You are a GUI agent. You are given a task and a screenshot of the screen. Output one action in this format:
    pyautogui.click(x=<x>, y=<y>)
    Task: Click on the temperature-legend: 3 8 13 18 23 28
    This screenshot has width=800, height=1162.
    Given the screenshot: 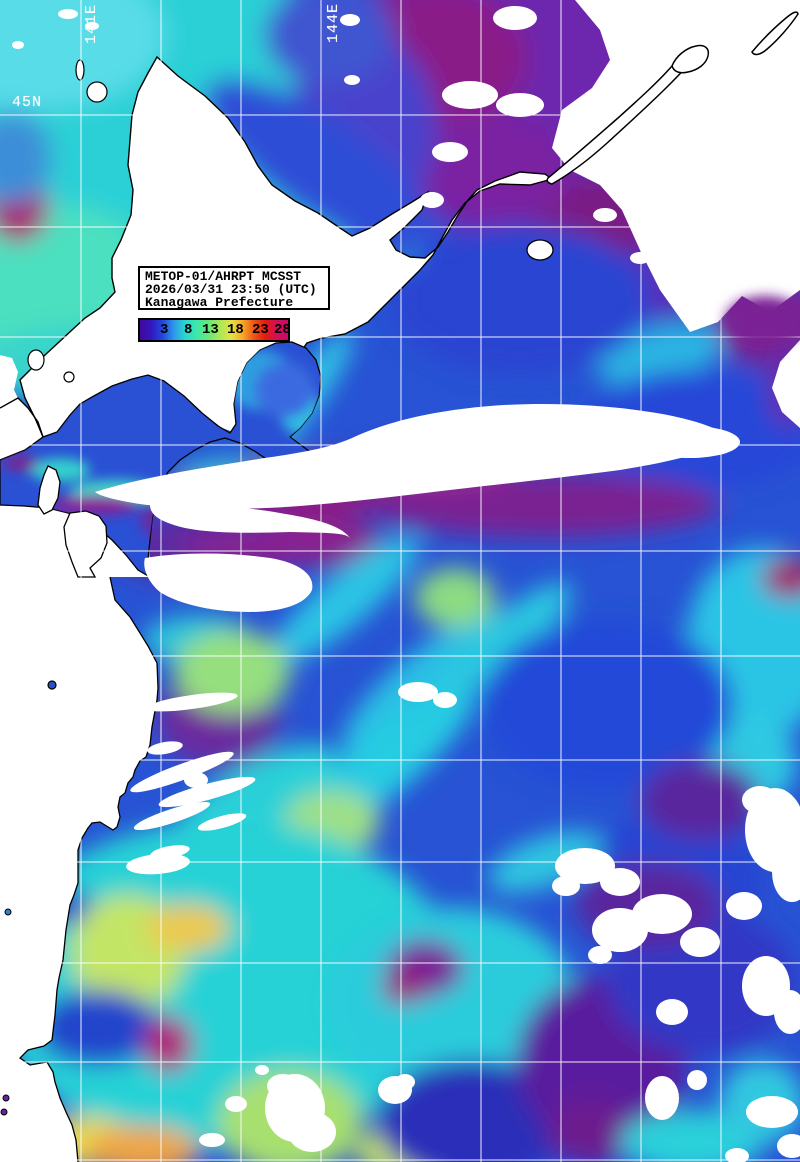 What is the action you would take?
    pyautogui.click(x=214, y=330)
    